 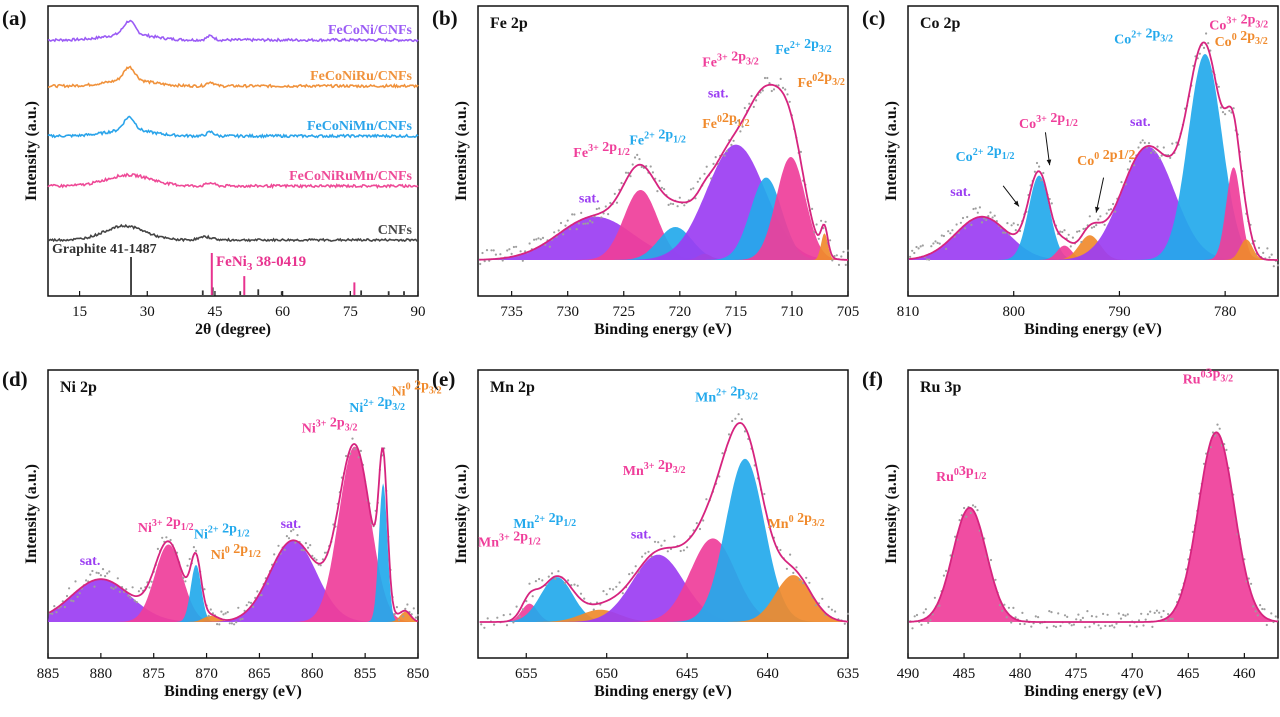 I want to click on reference-label: FeNi3 38-0419, so click(x=261, y=263).